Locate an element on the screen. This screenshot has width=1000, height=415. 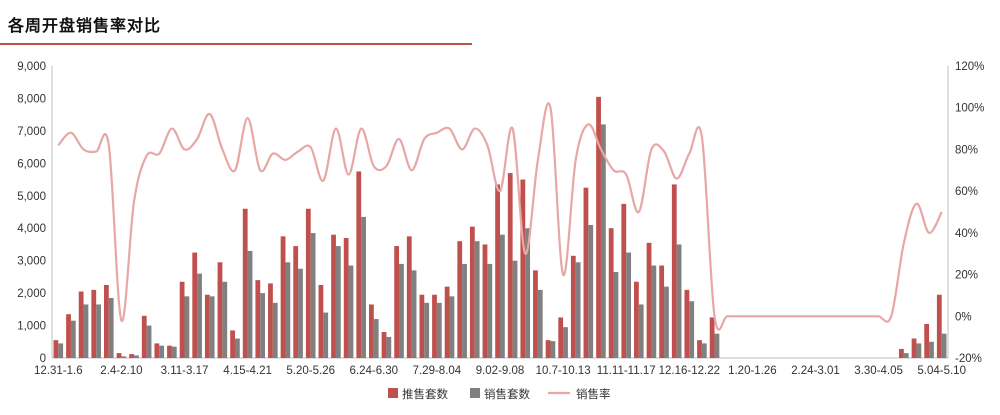
legend-label: 推售套数 is located at coordinates (425, 394).